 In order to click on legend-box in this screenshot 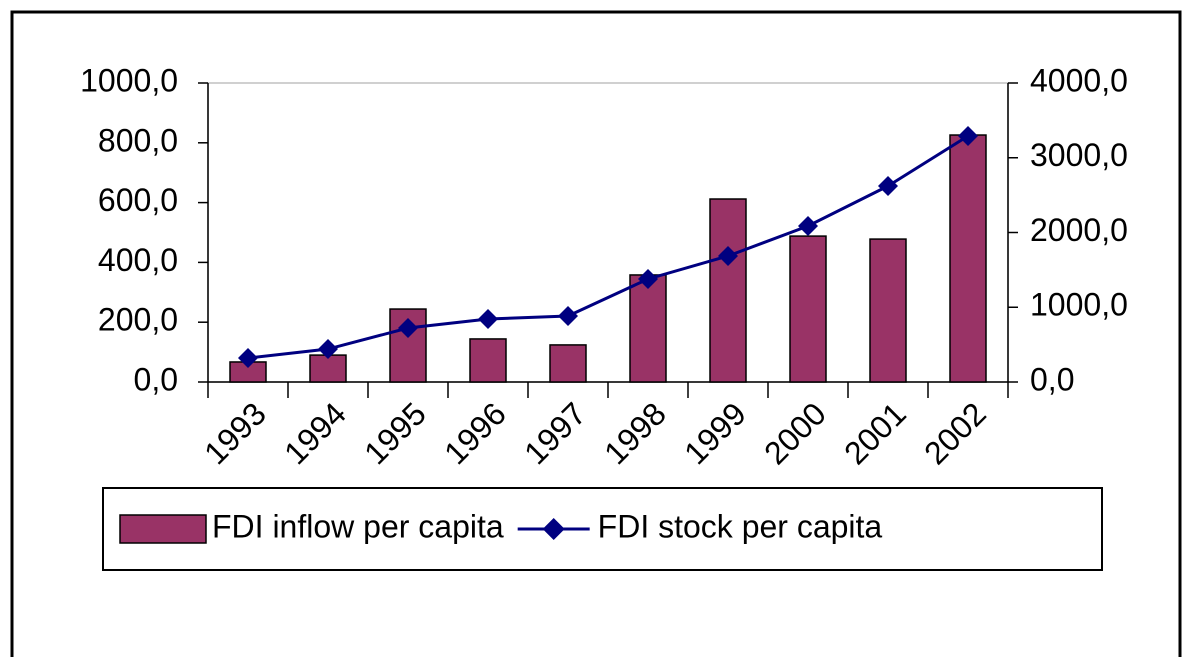, I will do `click(602, 529)`.